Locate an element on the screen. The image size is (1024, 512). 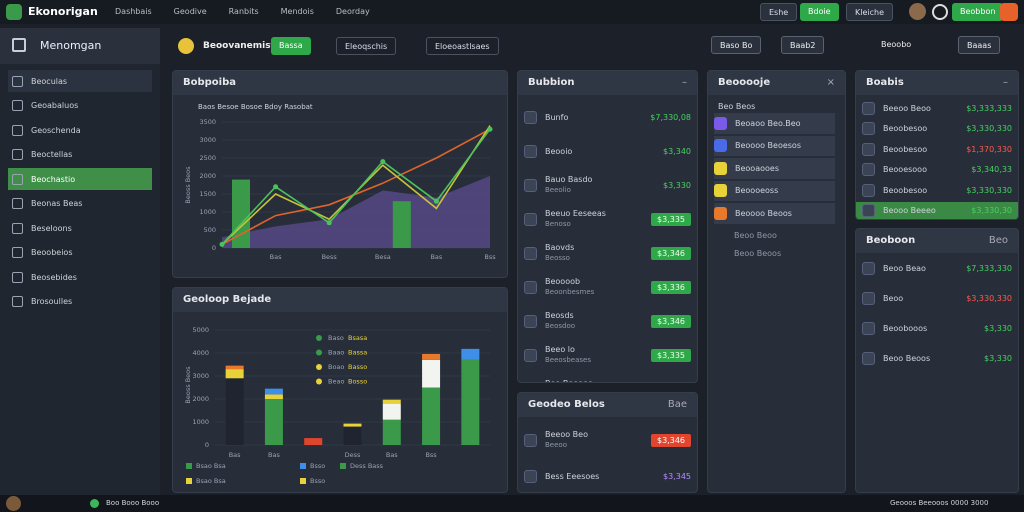
sidebar-item: Beonas Beas is located at coordinates (80, 204).